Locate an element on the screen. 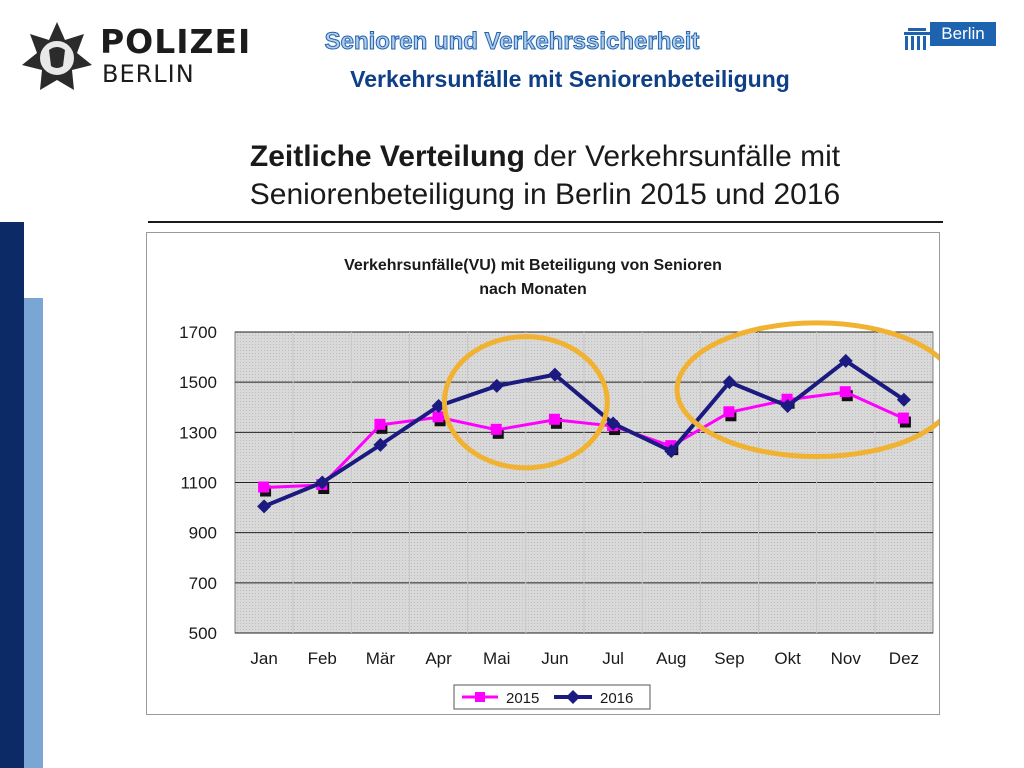 This screenshot has width=1024, height=768. series-line-2016 is located at coordinates (584, 433).